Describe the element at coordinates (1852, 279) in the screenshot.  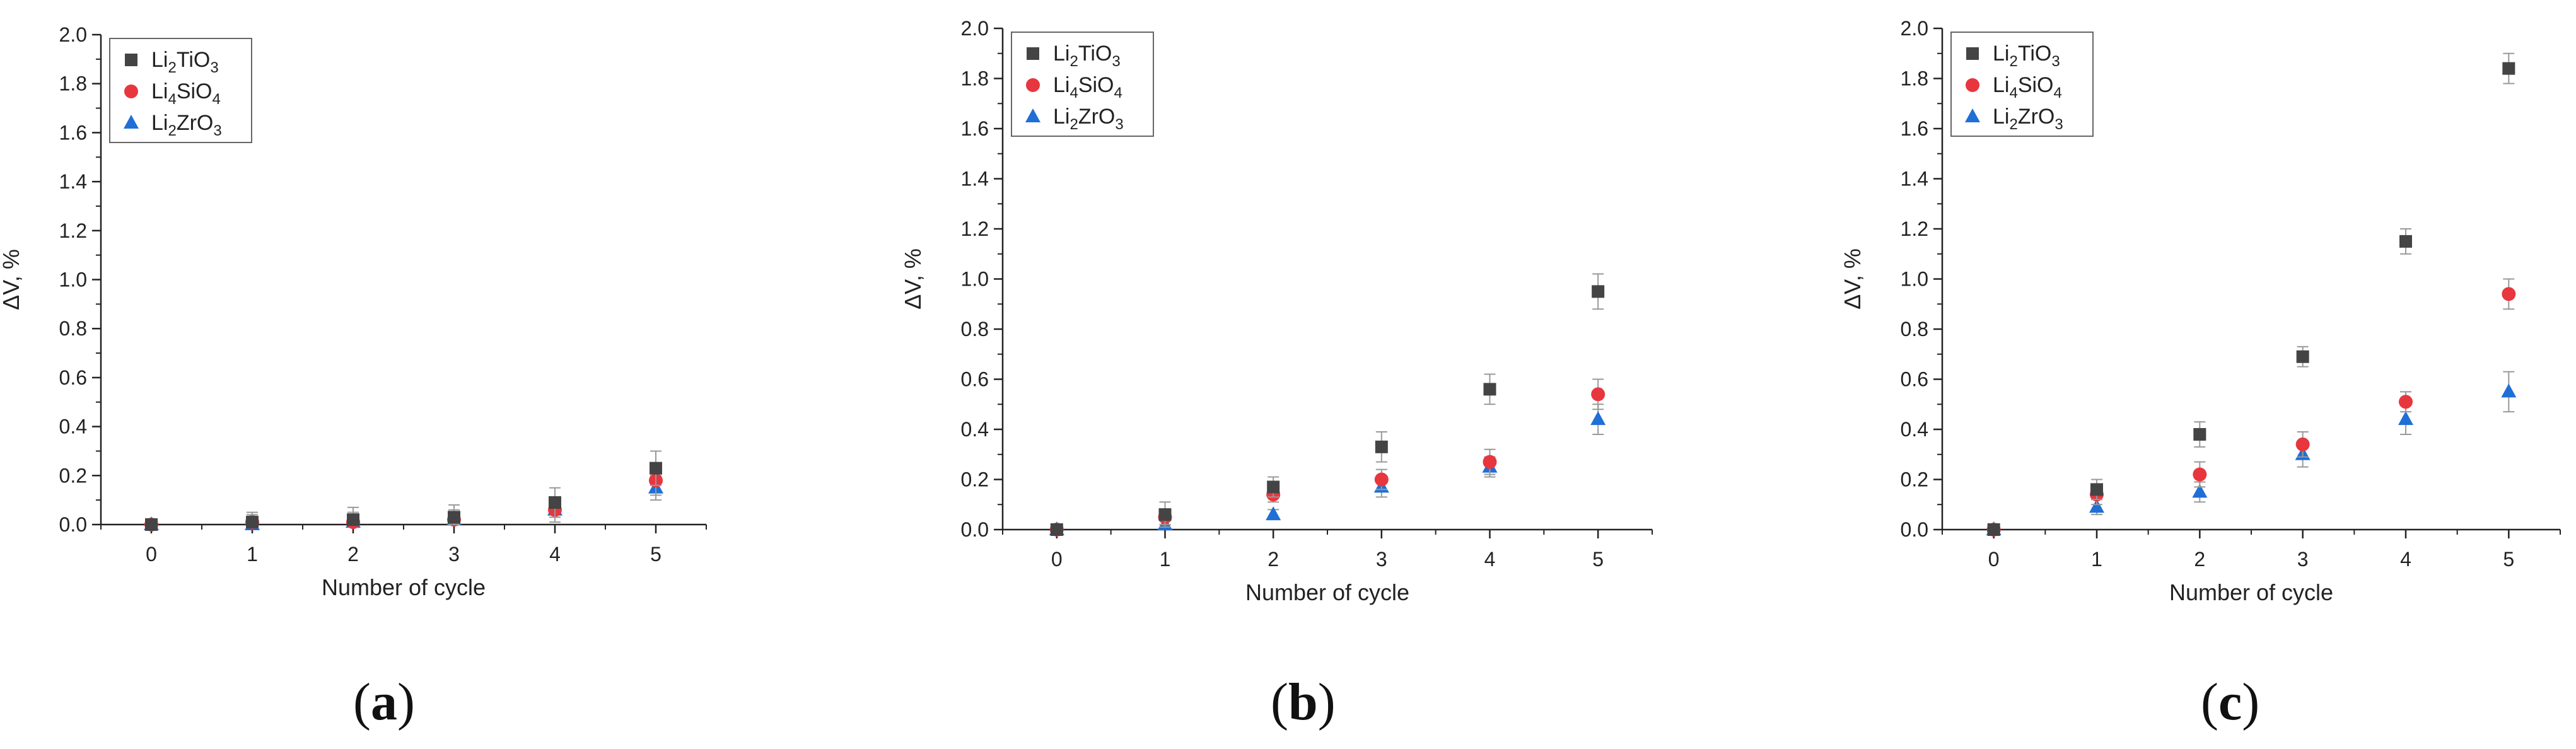
I see `y-axis-title: ΔV, %` at that location.